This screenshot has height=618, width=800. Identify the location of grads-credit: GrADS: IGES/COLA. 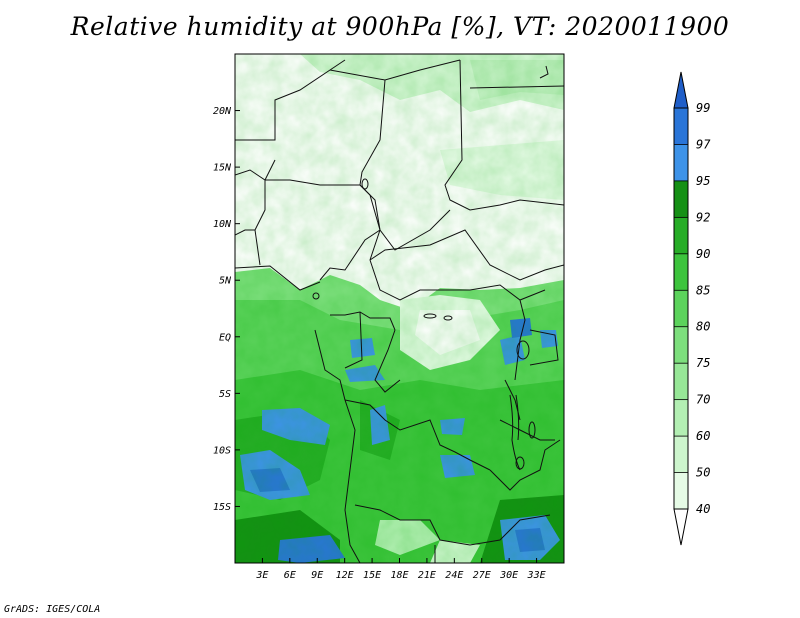
(52, 609).